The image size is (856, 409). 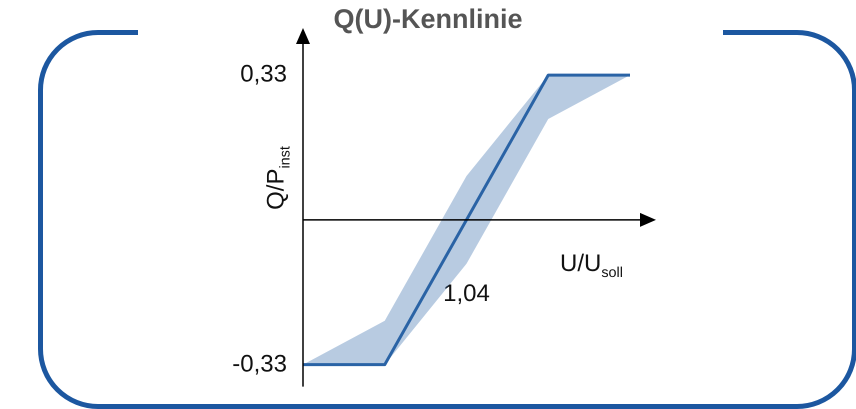 I want to click on y-tick-label: 0,33, so click(x=263, y=74).